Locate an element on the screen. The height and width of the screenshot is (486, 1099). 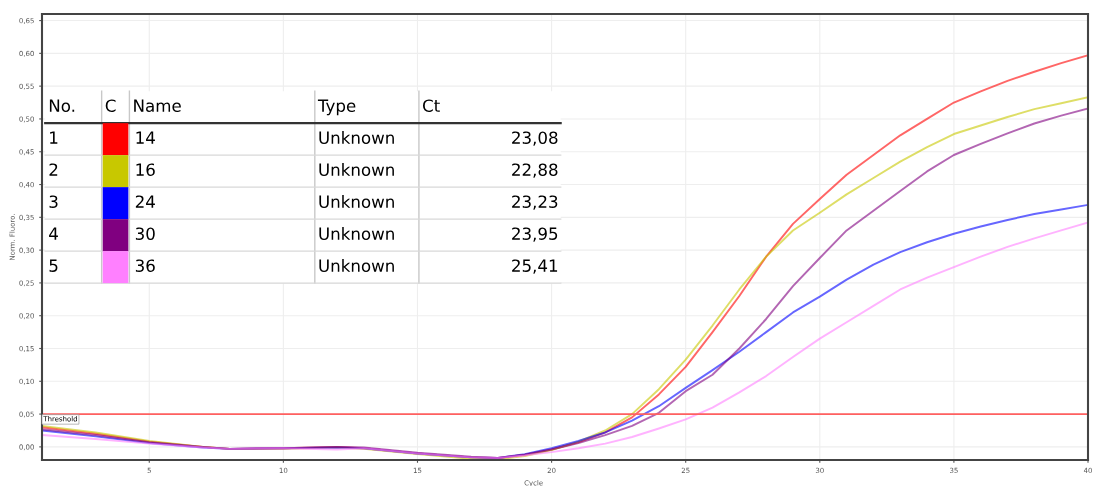
annotation: Ct is located at coordinates (431, 105).